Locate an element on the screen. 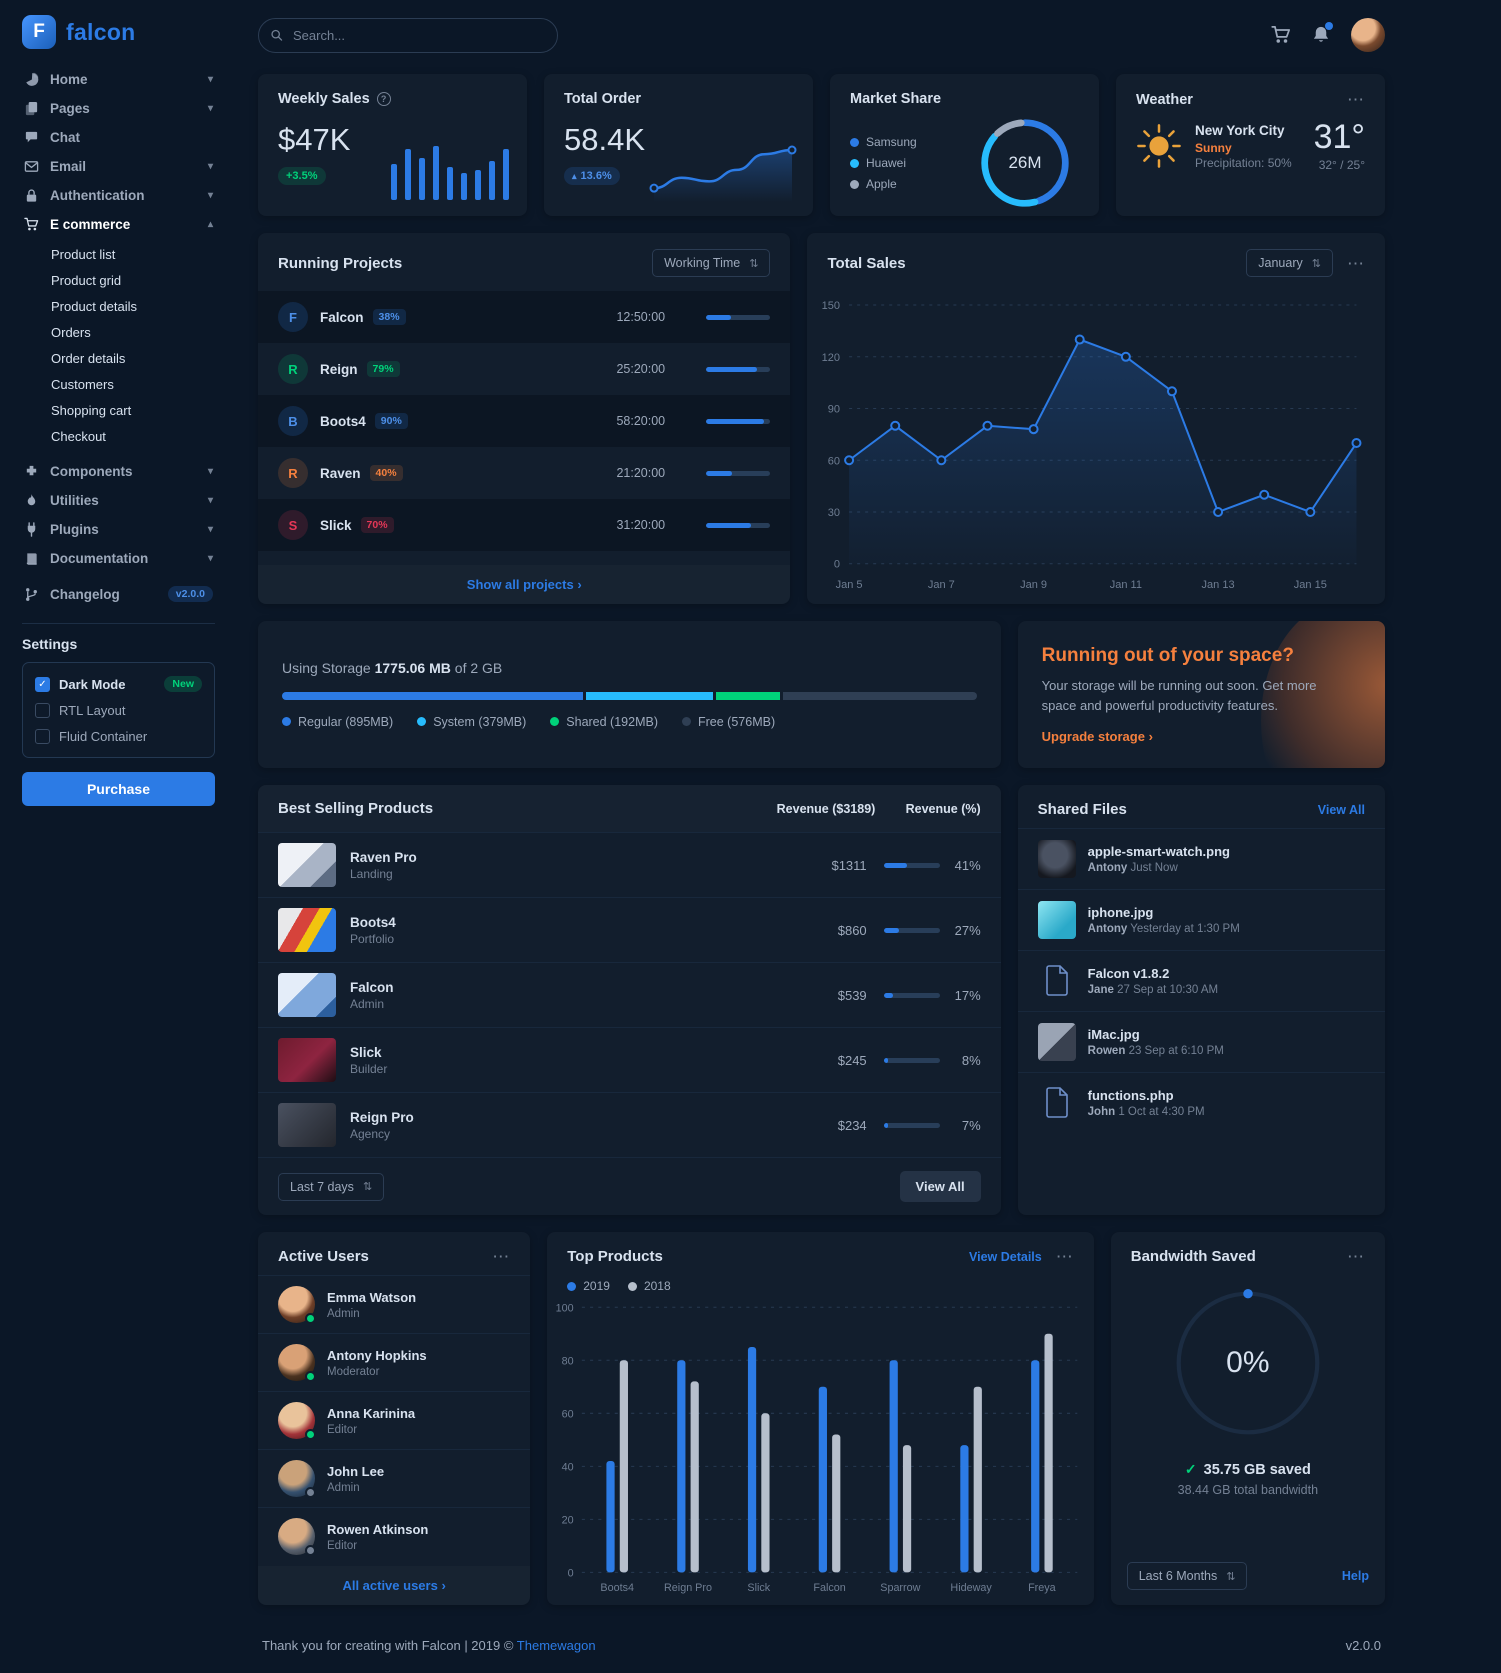  sidebar-item-shopping-cart: Shopping cart is located at coordinates (132, 410).